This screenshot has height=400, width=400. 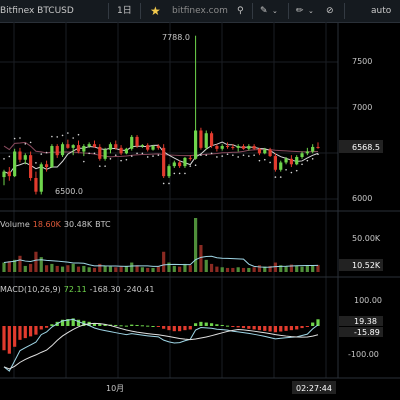 What do you see at coordinates (200, 11) in the screenshot?
I see `watermark-site: bitfinex.com` at bounding box center [200, 11].